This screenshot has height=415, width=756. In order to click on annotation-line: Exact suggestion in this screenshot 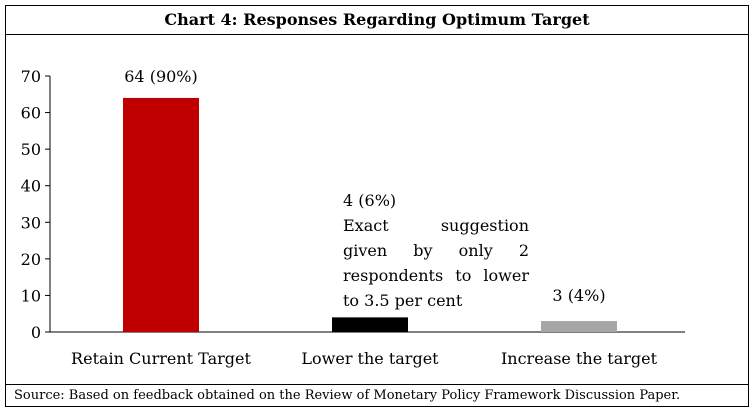, I will do `click(436, 225)`.